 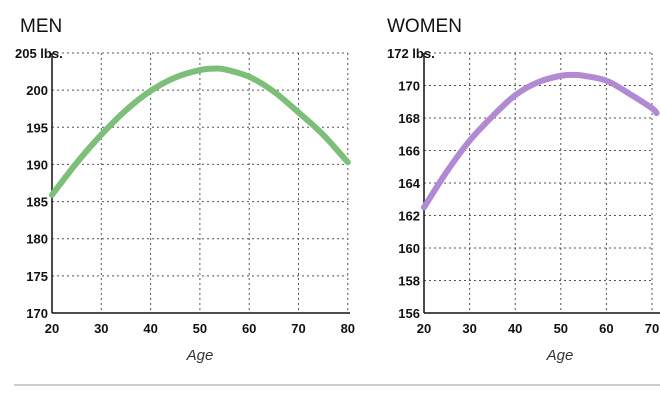 I want to click on women-y-tick-label: 172 lbs., so click(x=411, y=53).